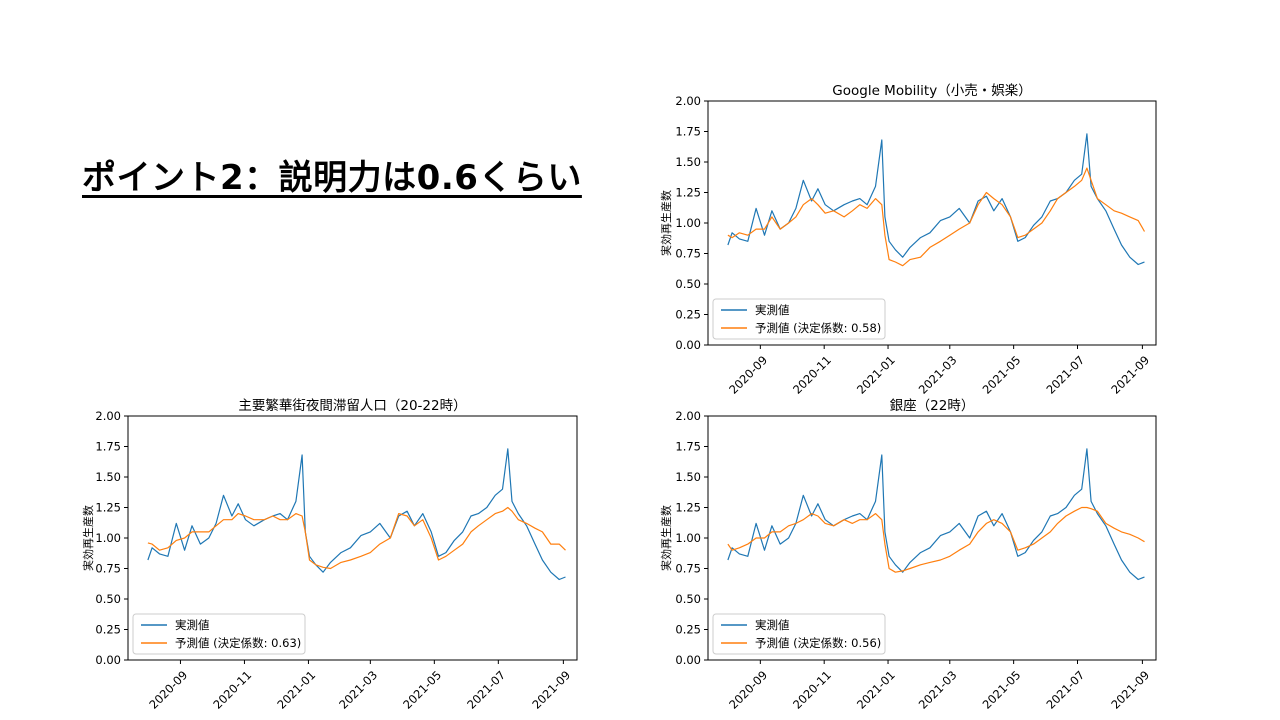 This screenshot has width=1280, height=720. Describe the element at coordinates (931, 91) in the screenshot. I see `chart-title: Google Mobility（小売・娯楽）` at that location.